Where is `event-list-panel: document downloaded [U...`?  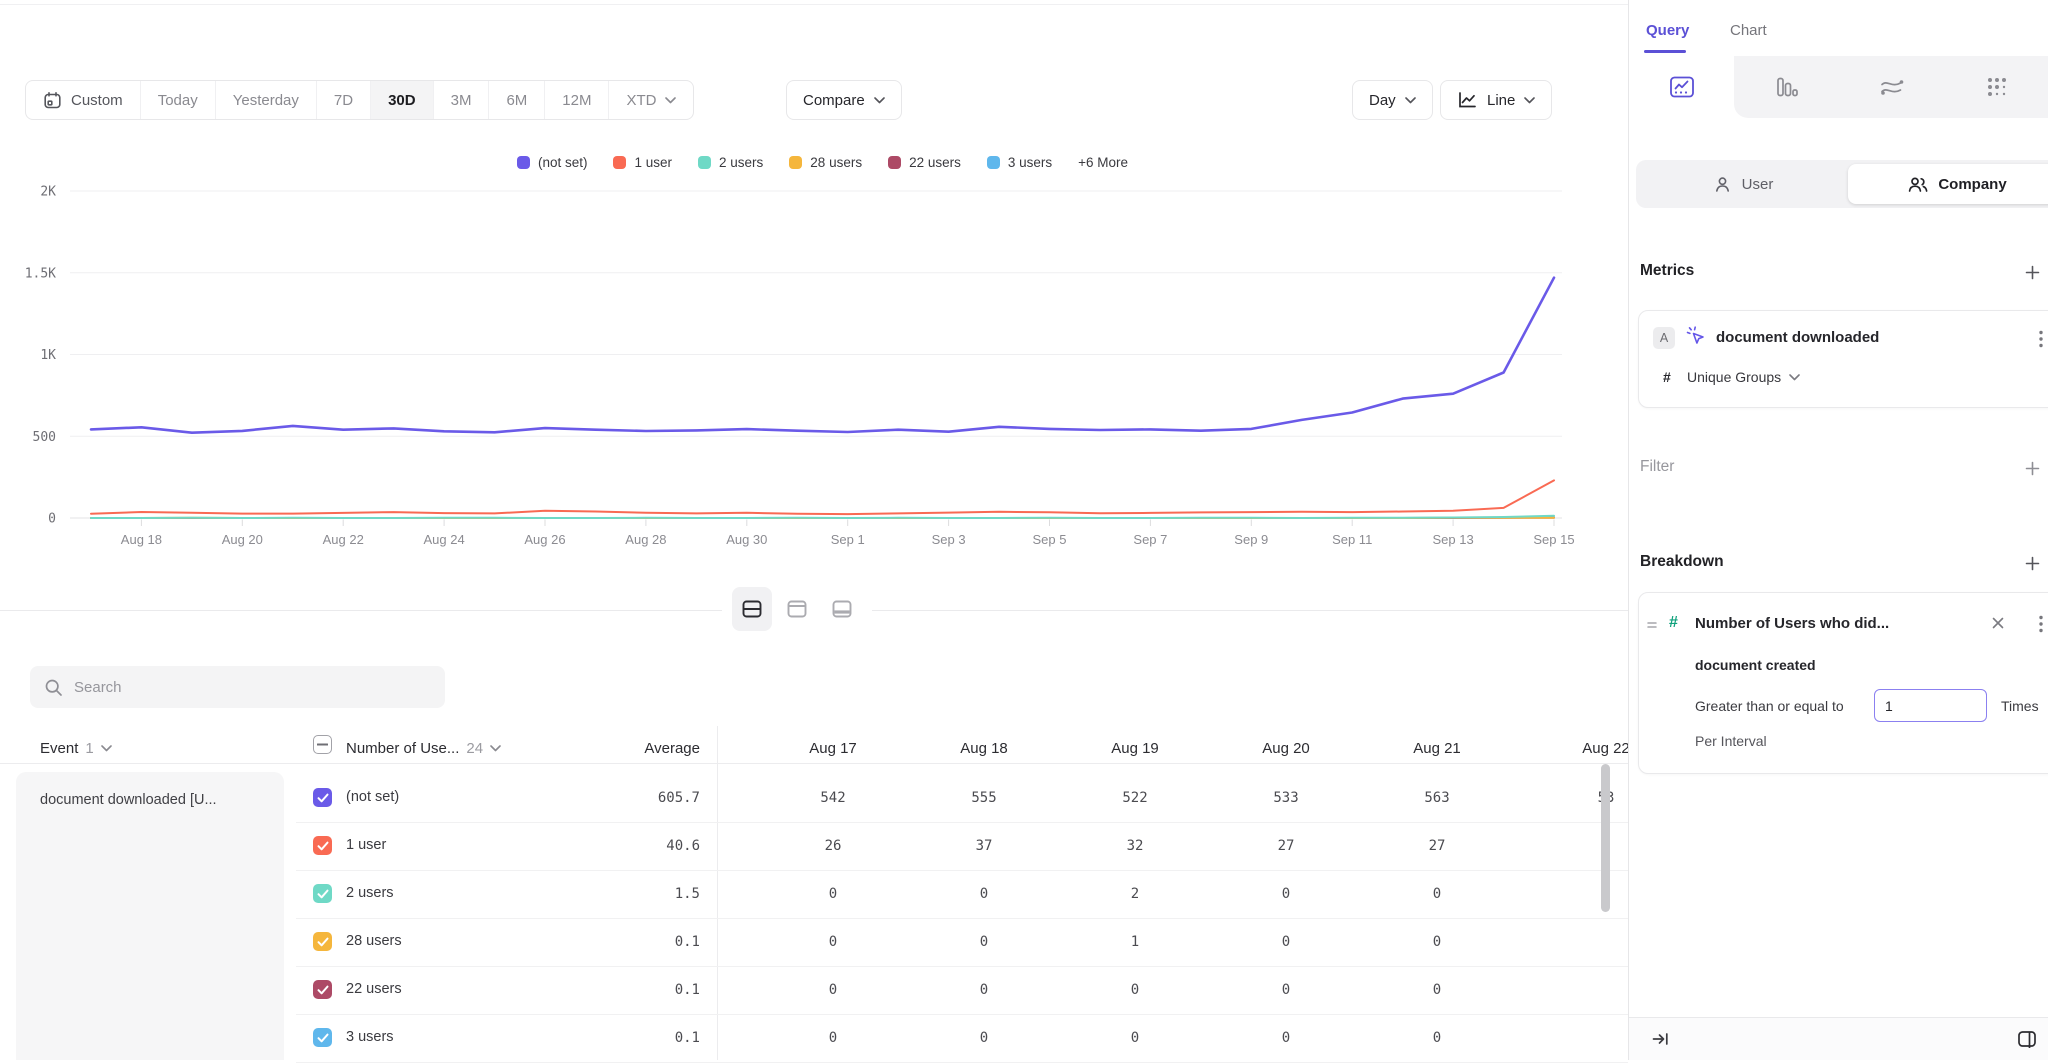 event-list-panel: document downloaded [U... is located at coordinates (150, 916).